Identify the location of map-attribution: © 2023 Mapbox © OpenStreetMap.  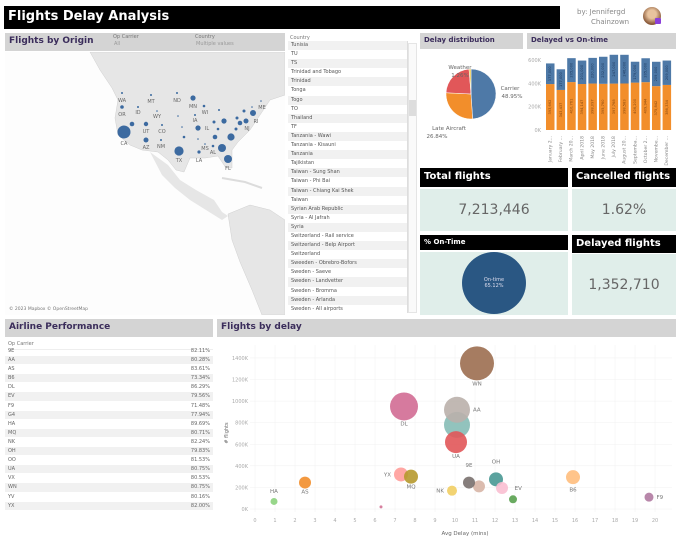
(48, 309).